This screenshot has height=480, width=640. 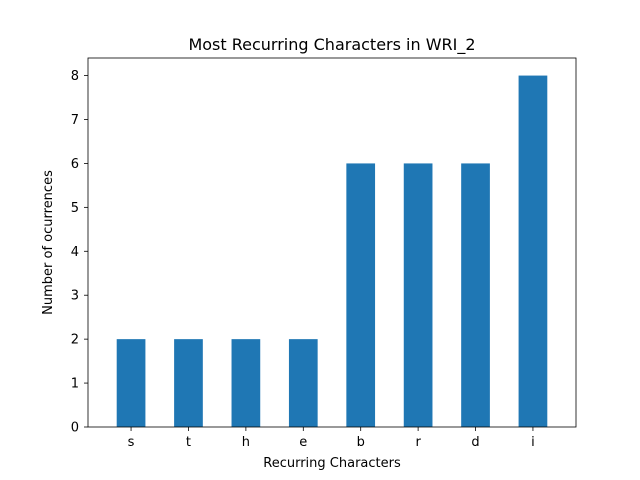 What do you see at coordinates (75, 252) in the screenshot?
I see `y-tick-label-4: 4` at bounding box center [75, 252].